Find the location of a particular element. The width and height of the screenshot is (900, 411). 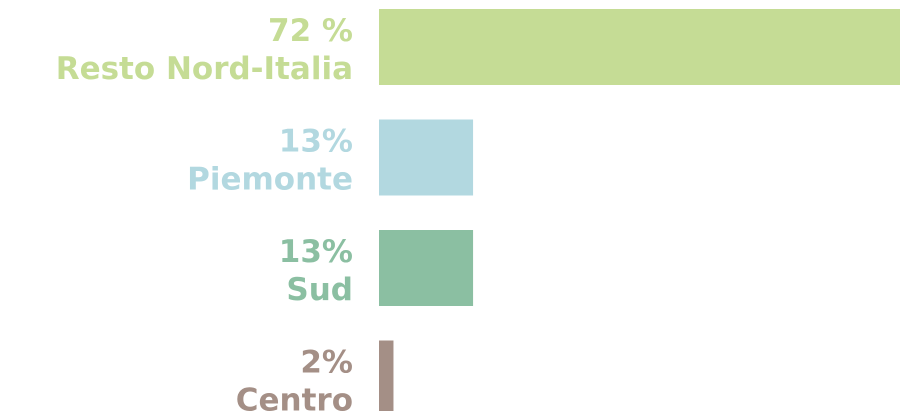

category-label: Centro is located at coordinates (294, 397).